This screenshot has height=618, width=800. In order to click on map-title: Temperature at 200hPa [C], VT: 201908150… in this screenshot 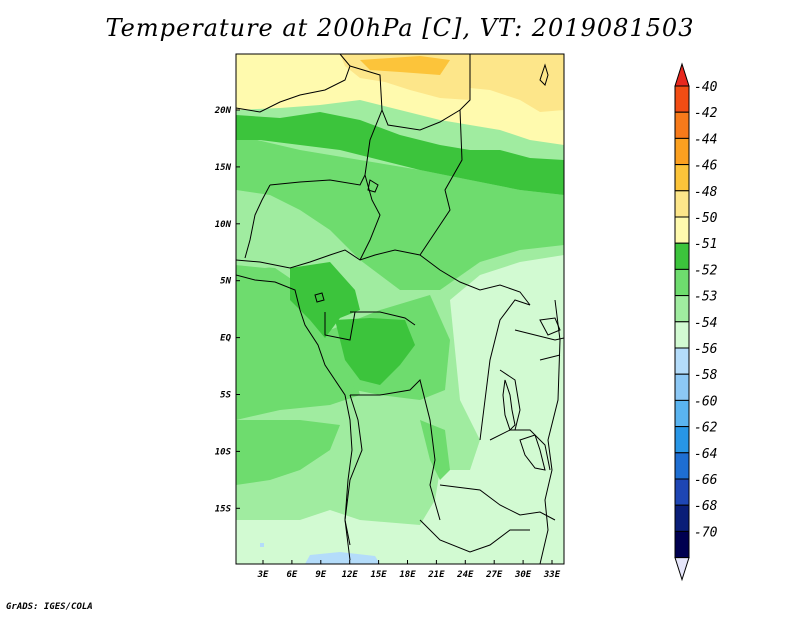, I will do `click(400, 28)`.